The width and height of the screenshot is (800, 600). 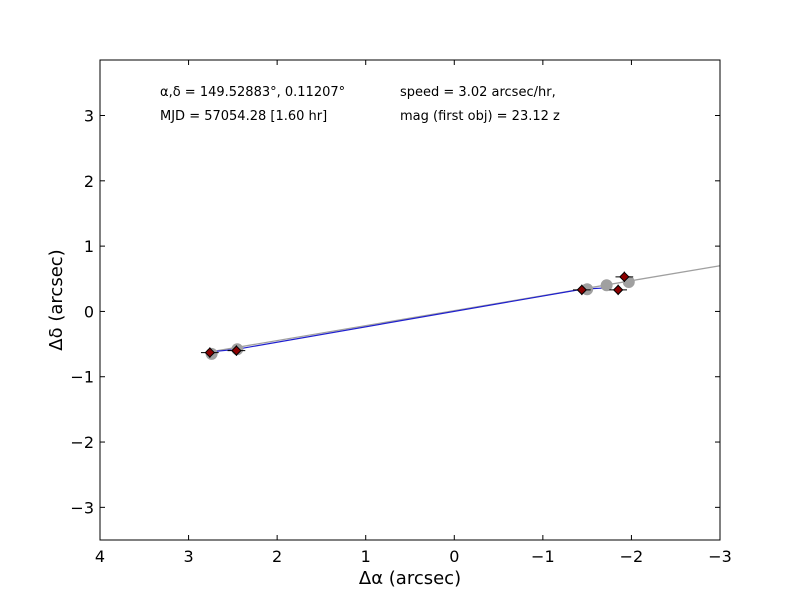 What do you see at coordinates (606, 285) in the screenshot?
I see `predicted-point` at bounding box center [606, 285].